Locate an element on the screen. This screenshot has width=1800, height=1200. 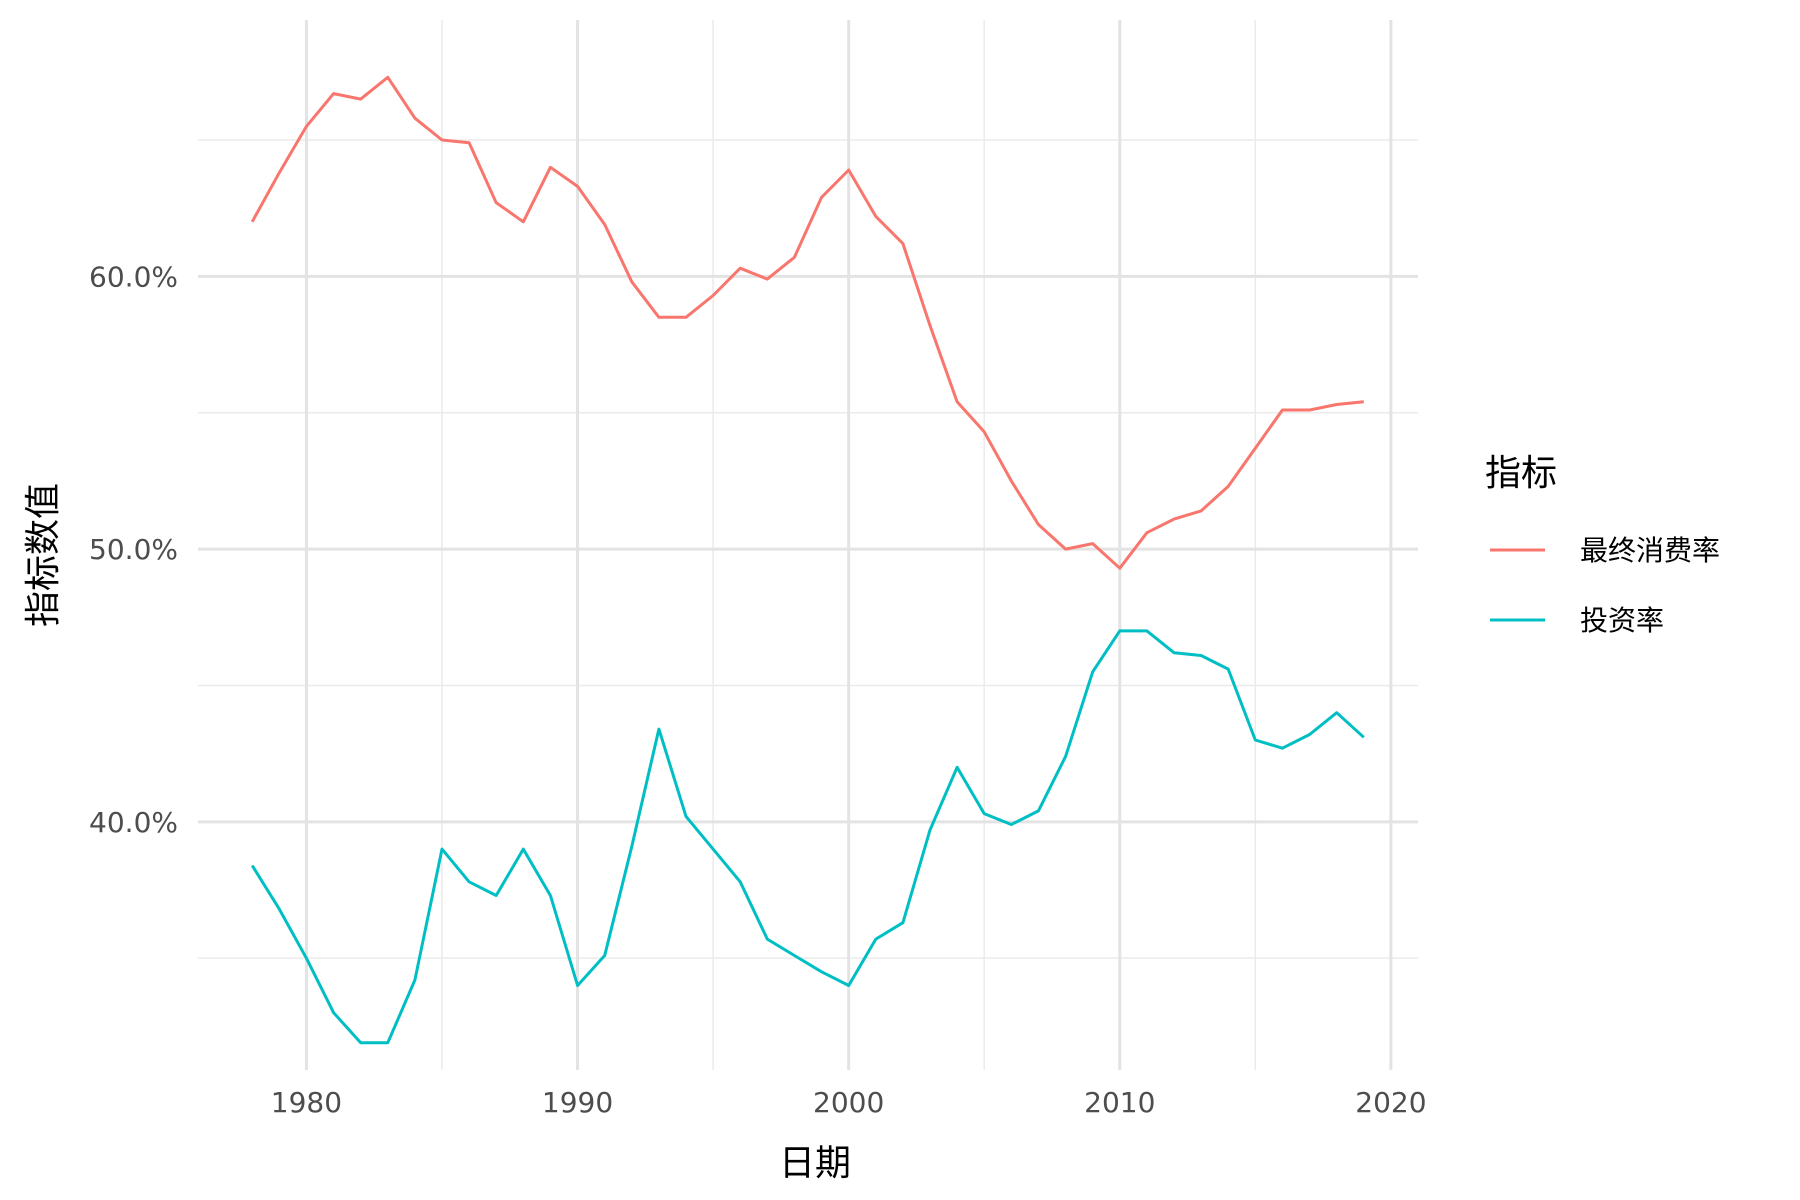
legend-label: 最终消费率 is located at coordinates (1650, 550).